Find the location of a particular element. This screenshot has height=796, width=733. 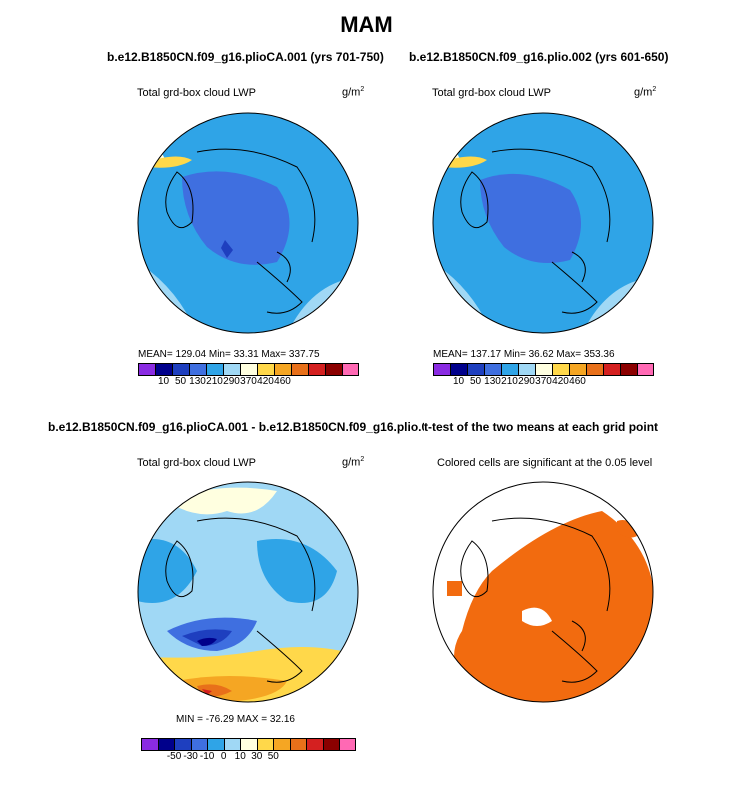

panel-1-polar-map is located at coordinates (248, 223).